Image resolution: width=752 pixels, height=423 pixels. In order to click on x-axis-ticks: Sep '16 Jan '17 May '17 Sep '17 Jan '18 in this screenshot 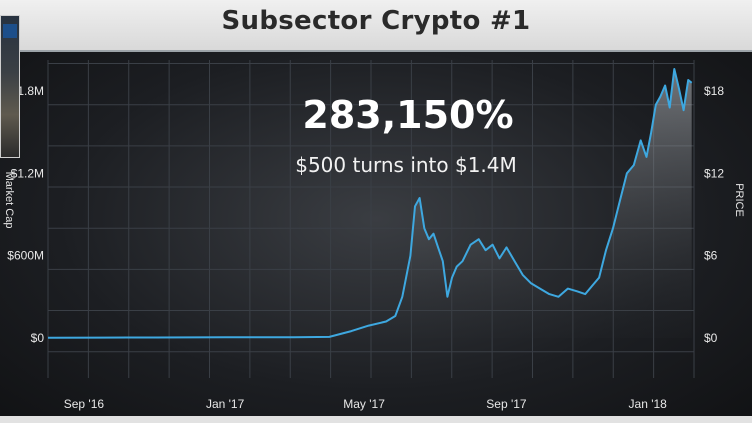, I will do `click(365, 404)`.